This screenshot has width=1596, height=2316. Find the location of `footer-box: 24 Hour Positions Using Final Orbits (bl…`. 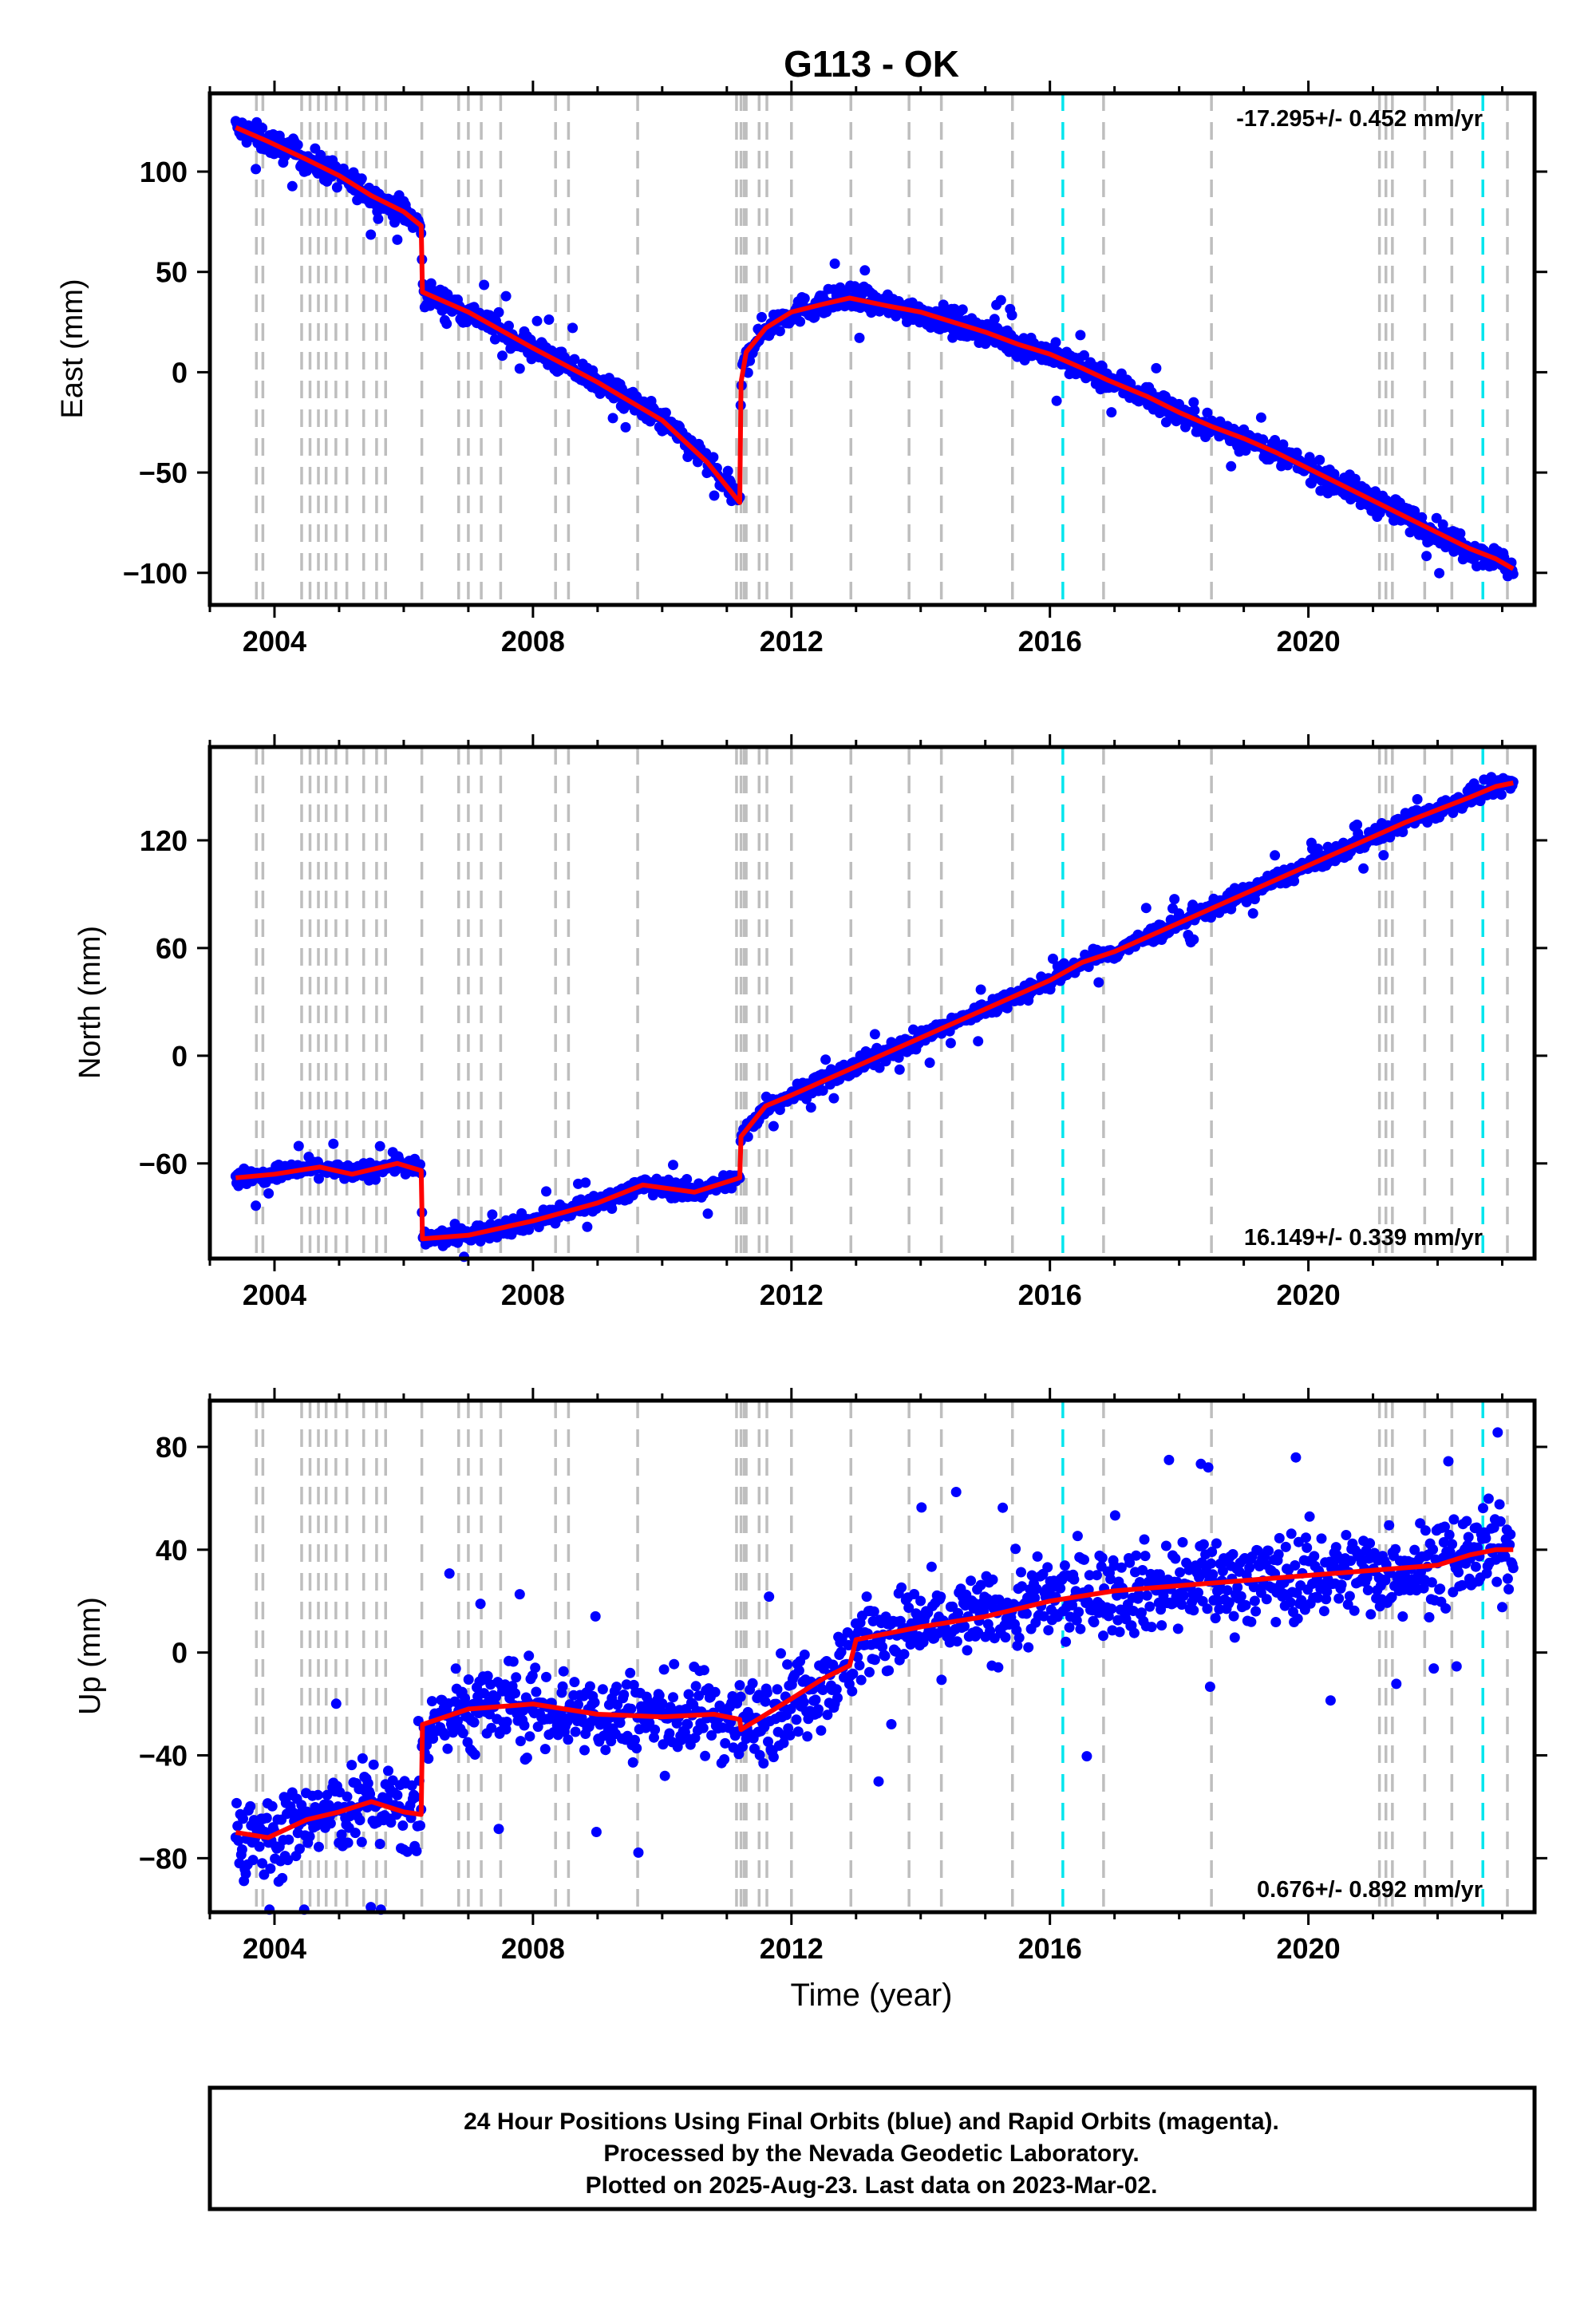

footer-box: 24 Hour Positions Using Final Orbits (bl… is located at coordinates (872, 2148).